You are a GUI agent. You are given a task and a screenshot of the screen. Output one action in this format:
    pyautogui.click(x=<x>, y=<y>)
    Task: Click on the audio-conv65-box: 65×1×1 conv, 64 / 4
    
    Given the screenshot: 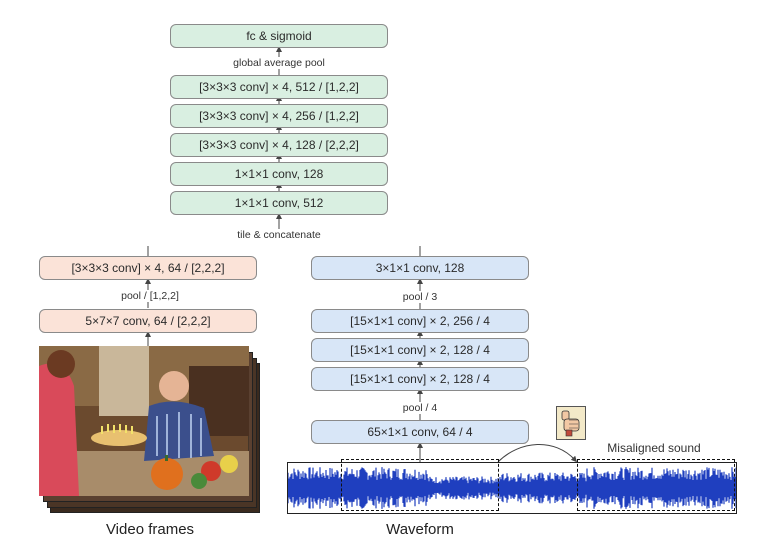 What is the action you would take?
    pyautogui.click(x=420, y=432)
    